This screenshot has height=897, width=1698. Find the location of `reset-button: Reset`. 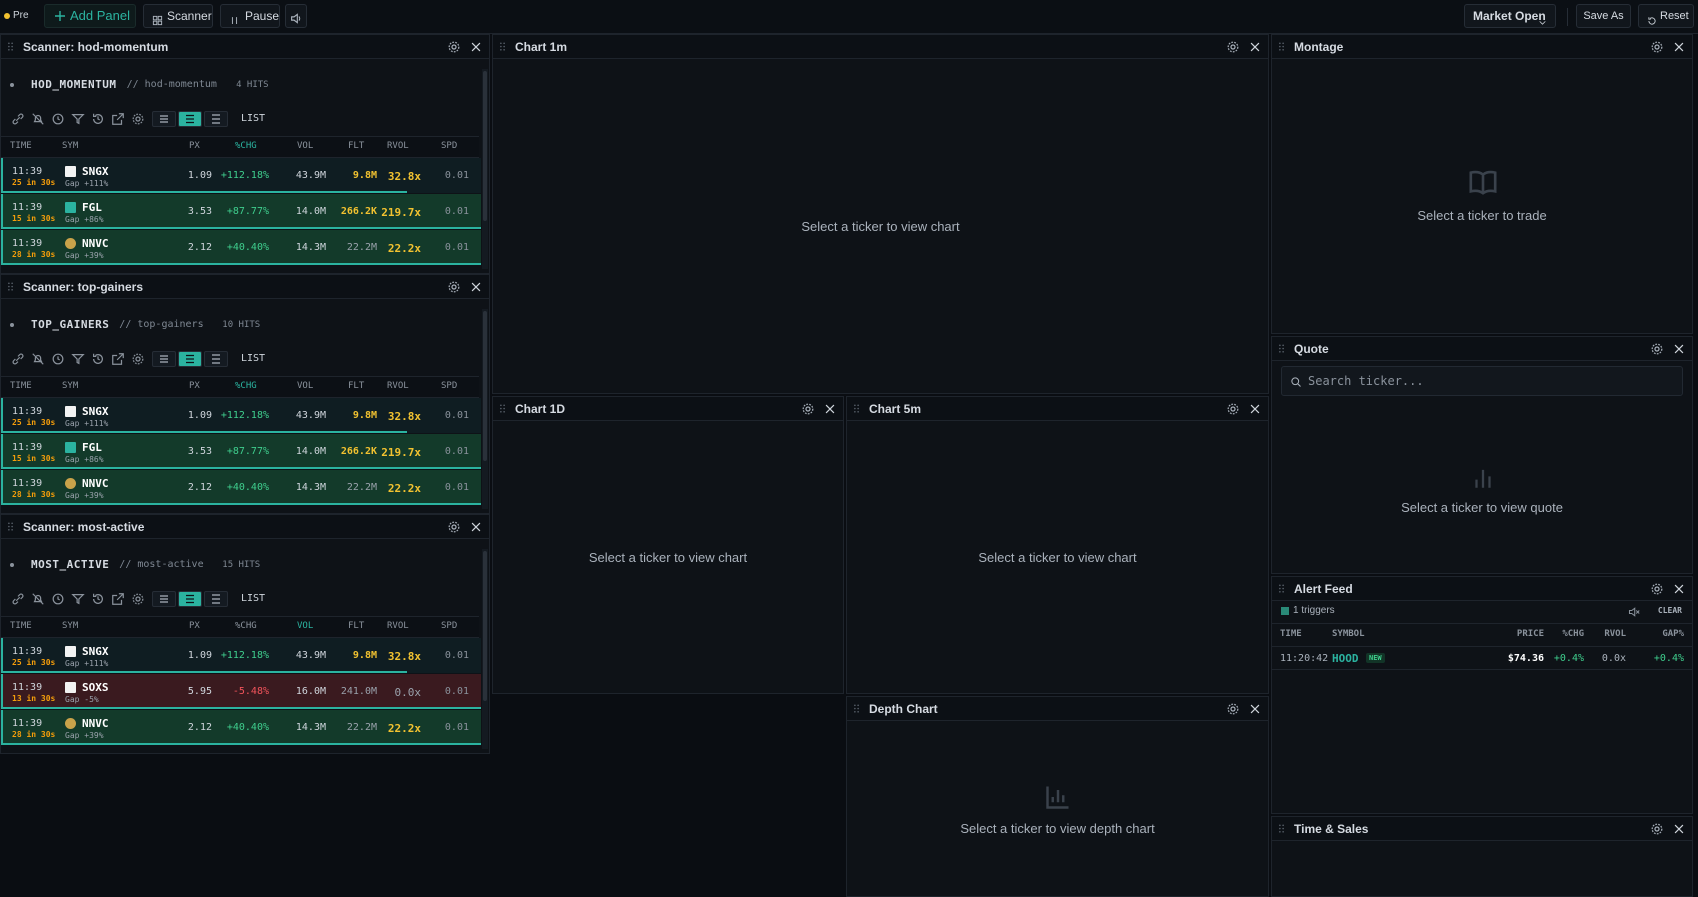

reset-button: Reset is located at coordinates (1666, 16).